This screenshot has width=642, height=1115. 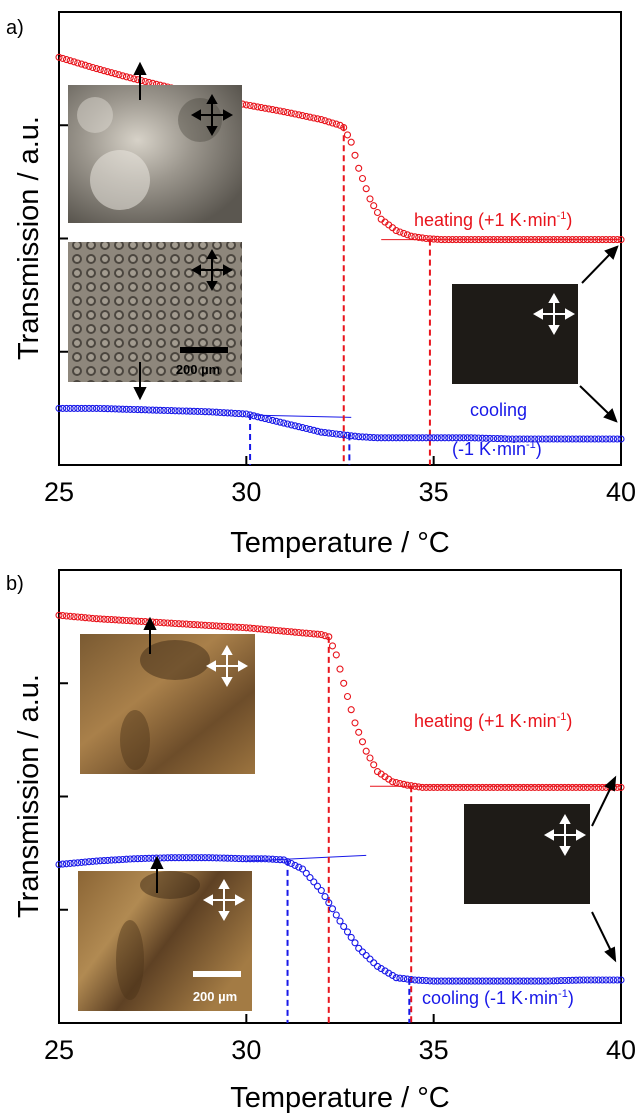 I want to click on x-tick-label: 30, so click(x=246, y=492).